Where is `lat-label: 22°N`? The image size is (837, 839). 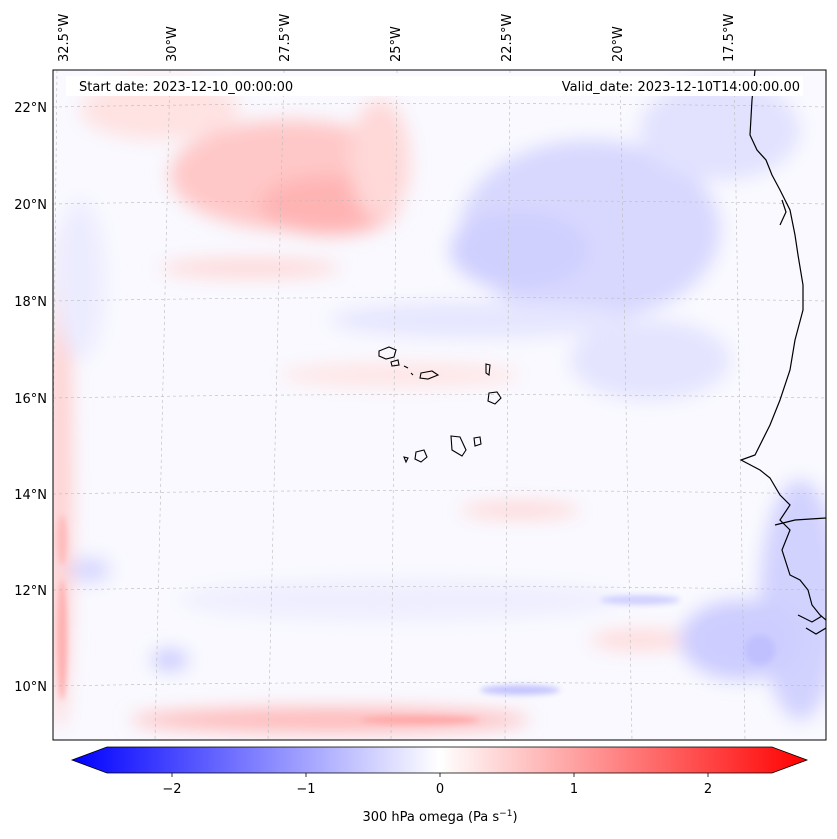 lat-label: 22°N is located at coordinates (30, 108).